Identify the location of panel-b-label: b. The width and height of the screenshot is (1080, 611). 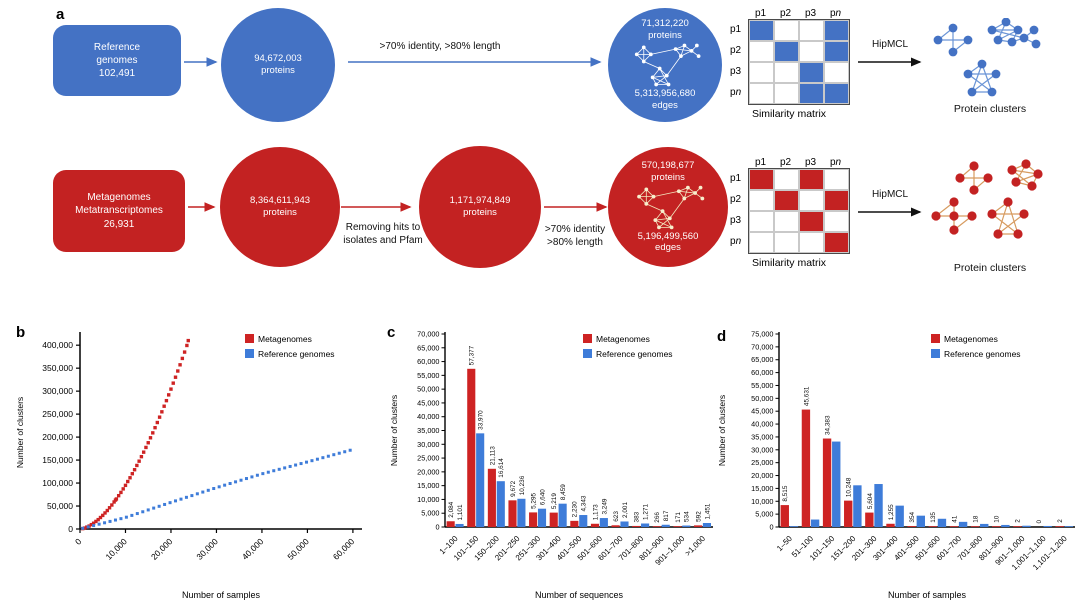
(21, 332).